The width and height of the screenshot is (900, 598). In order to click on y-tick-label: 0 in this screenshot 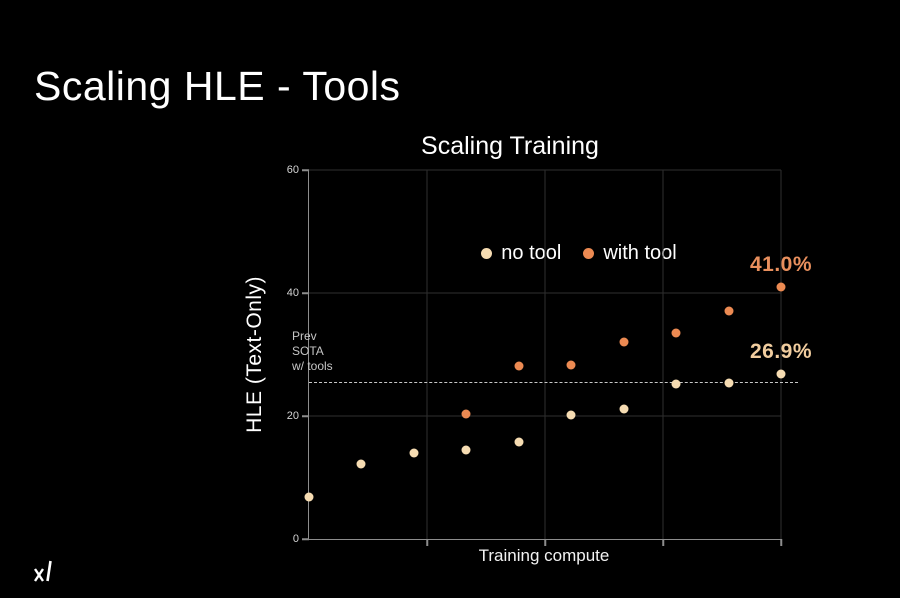, I will do `click(295, 539)`.